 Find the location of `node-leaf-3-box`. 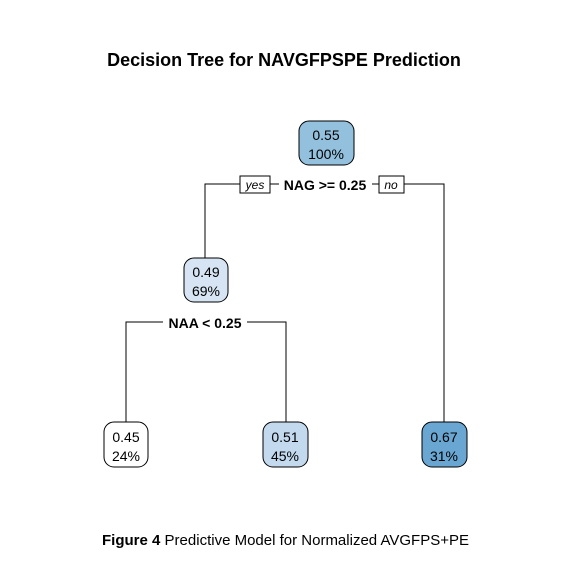

node-leaf-3-box is located at coordinates (444, 444).